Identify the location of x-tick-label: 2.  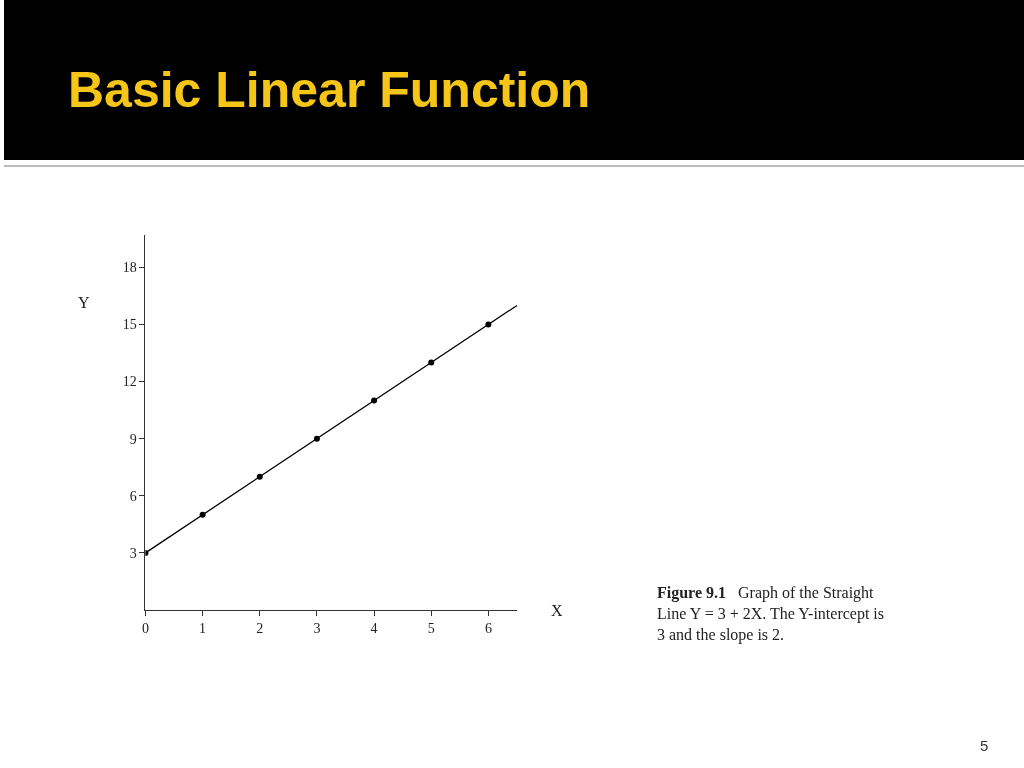
(260, 628).